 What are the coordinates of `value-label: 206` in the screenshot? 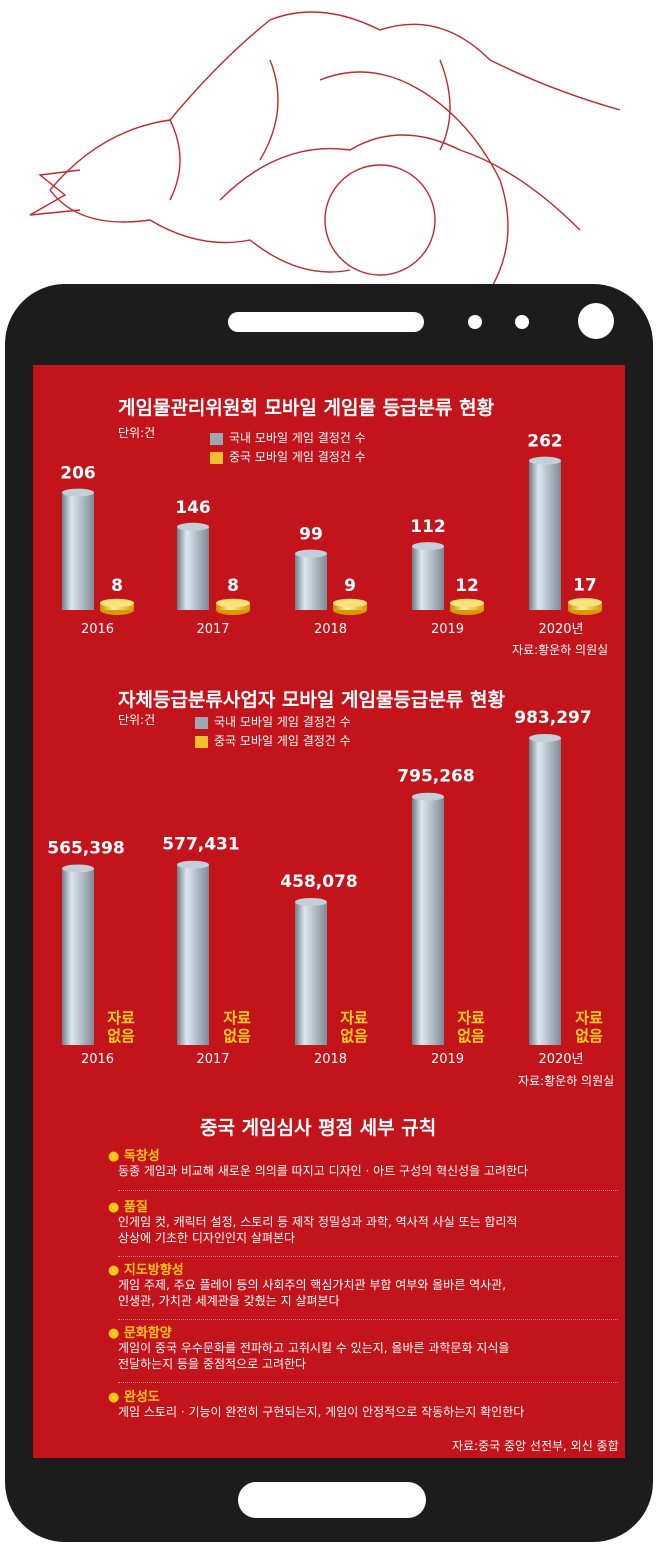 It's located at (78, 474).